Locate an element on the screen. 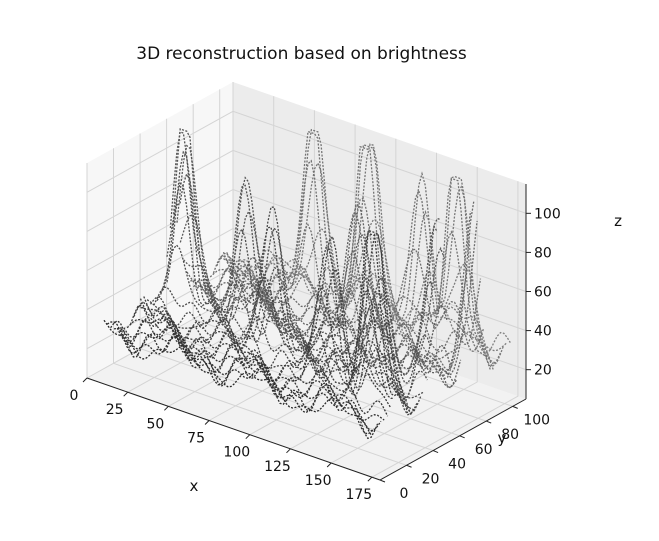  y-tick-label: 100 is located at coordinates (536, 420).